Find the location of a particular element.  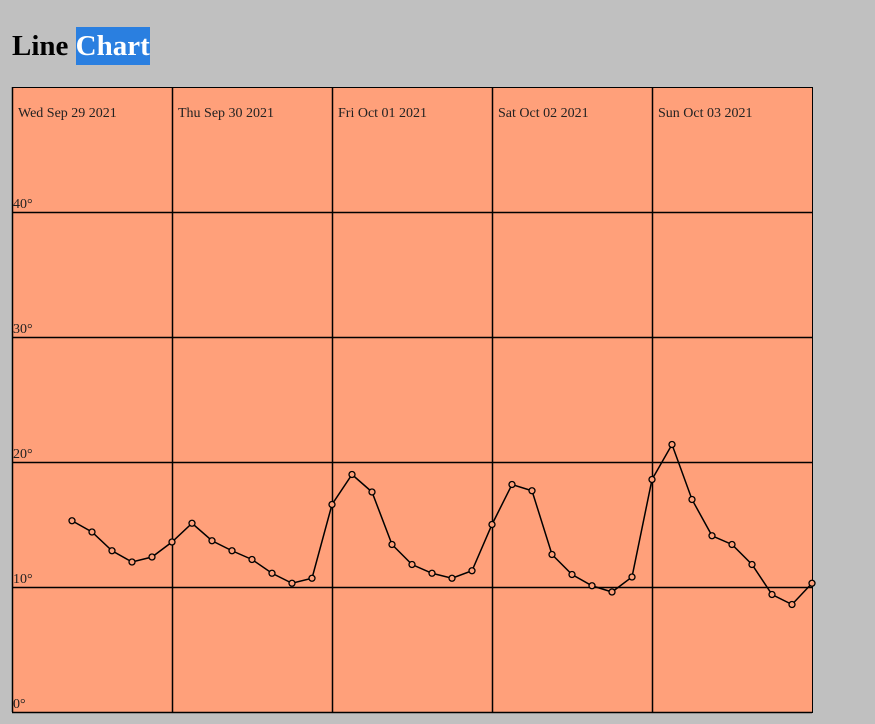

y-tick-label: 40° is located at coordinates (23, 204).